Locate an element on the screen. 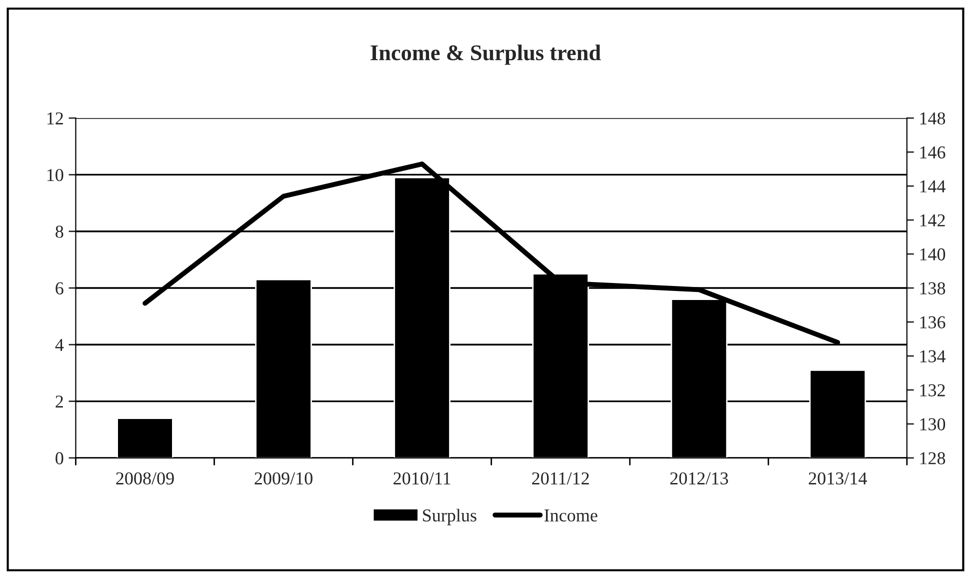  y-tick-label: 0 is located at coordinates (60, 458).